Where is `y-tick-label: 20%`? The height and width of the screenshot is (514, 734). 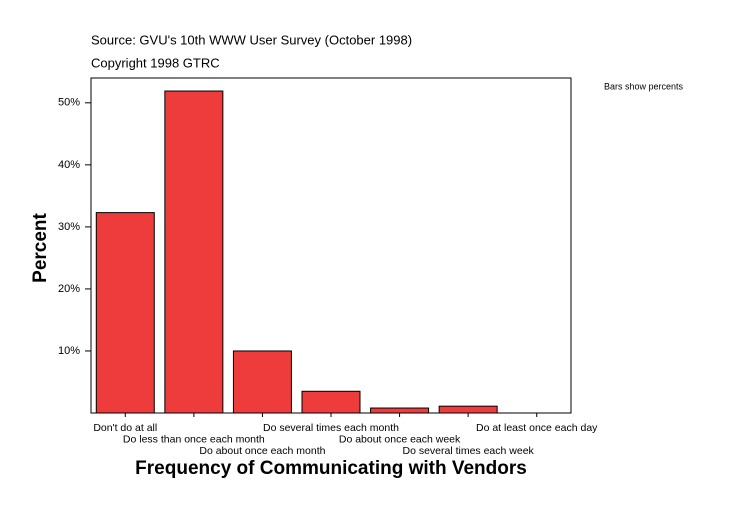
y-tick-label: 20% is located at coordinates (69, 289).